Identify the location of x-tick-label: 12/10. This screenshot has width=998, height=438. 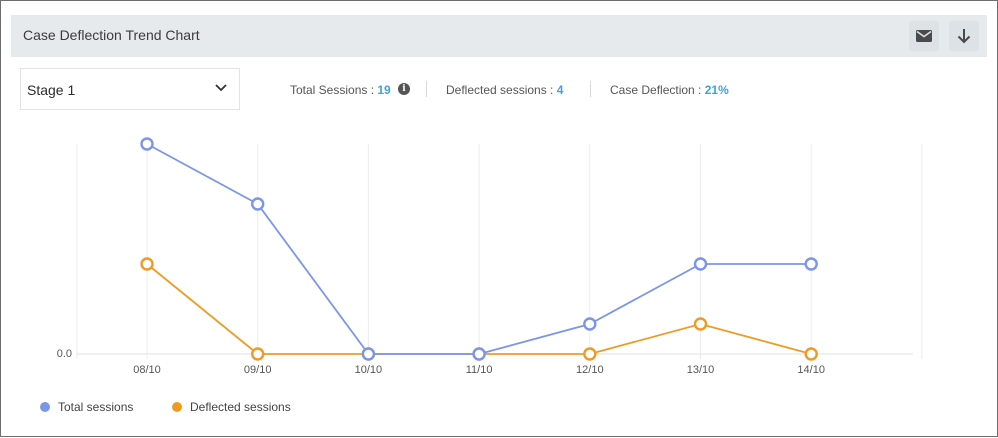
(590, 370).